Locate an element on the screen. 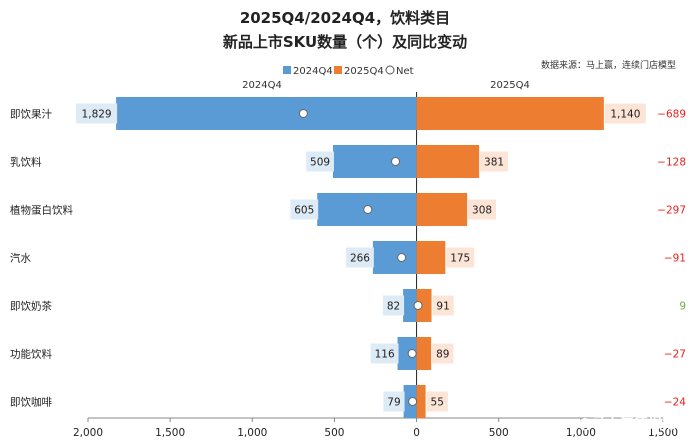 The width and height of the screenshot is (690, 444). net-label: 9 is located at coordinates (682, 307).